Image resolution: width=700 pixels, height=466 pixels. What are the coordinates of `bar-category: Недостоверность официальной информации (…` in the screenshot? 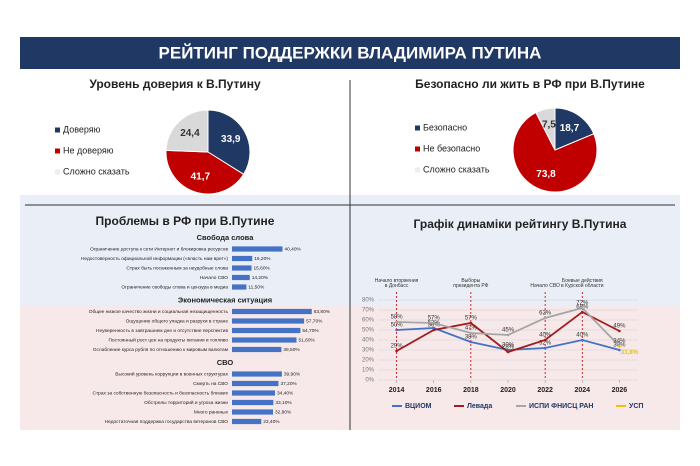 It's located at (154, 258).